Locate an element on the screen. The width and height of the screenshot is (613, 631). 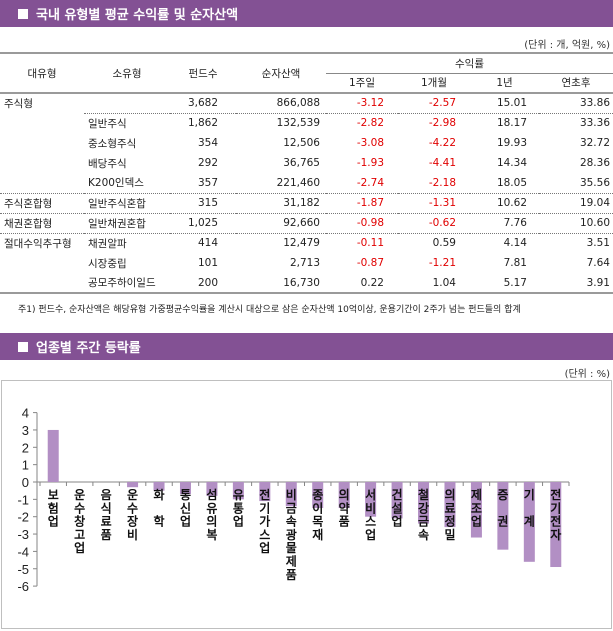
cell-return-ytd: 33.86 is located at coordinates (576, 103).